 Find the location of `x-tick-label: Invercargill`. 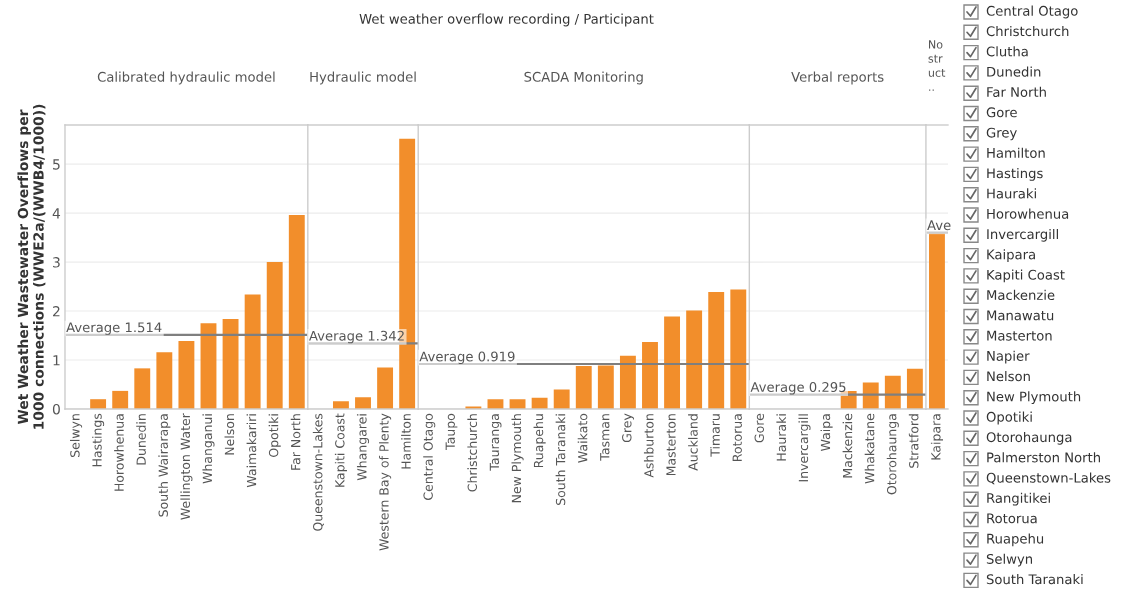

x-tick-label: Invercargill is located at coordinates (804, 448).